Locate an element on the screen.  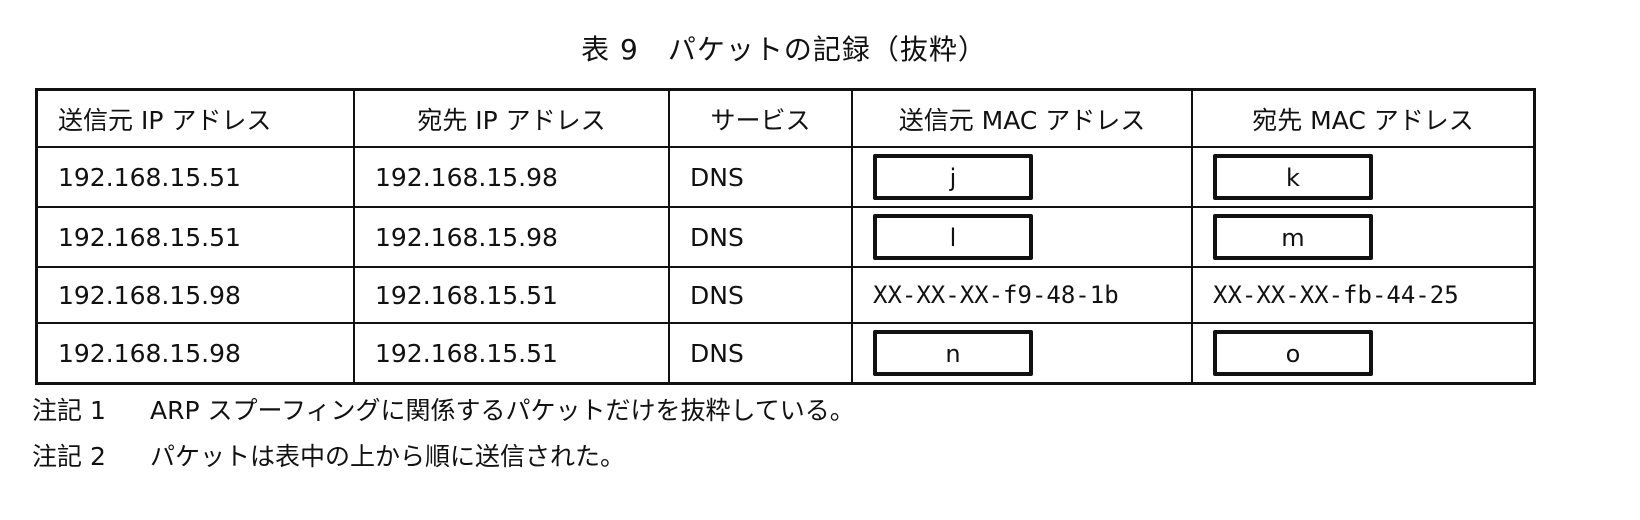
note-2: 注記 2 パケットは表中の上から順に送信された。 is located at coordinates (443, 457).